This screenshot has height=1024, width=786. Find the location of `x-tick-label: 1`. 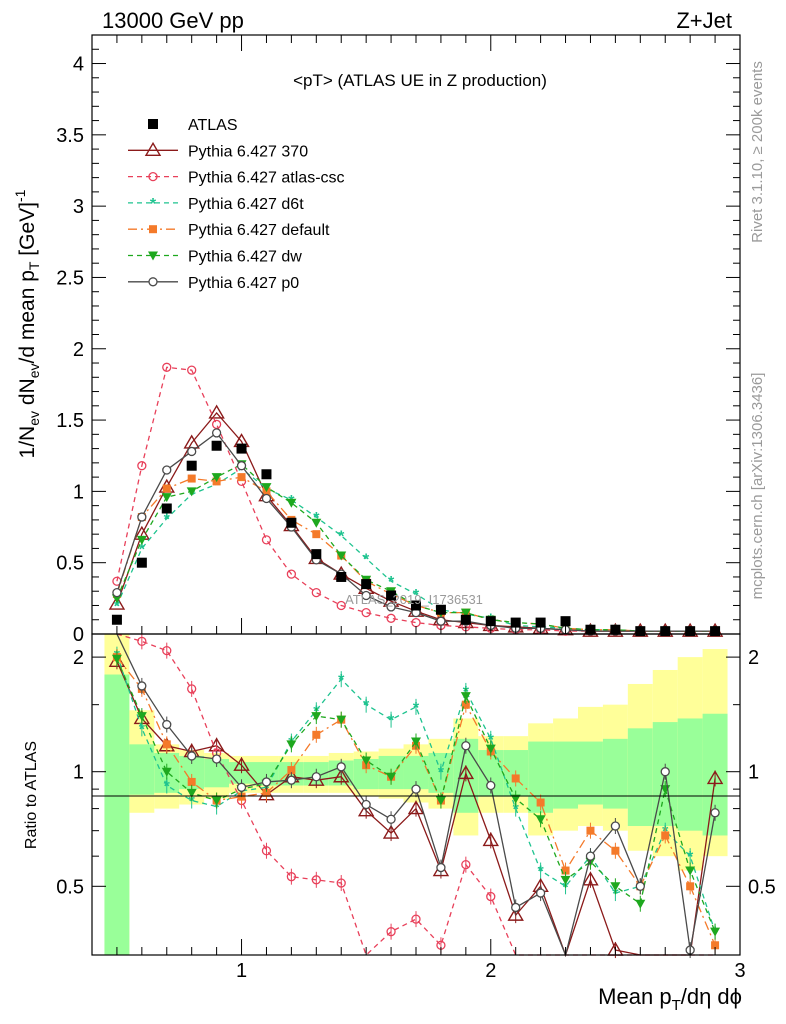

x-tick-label: 1 is located at coordinates (241, 971).